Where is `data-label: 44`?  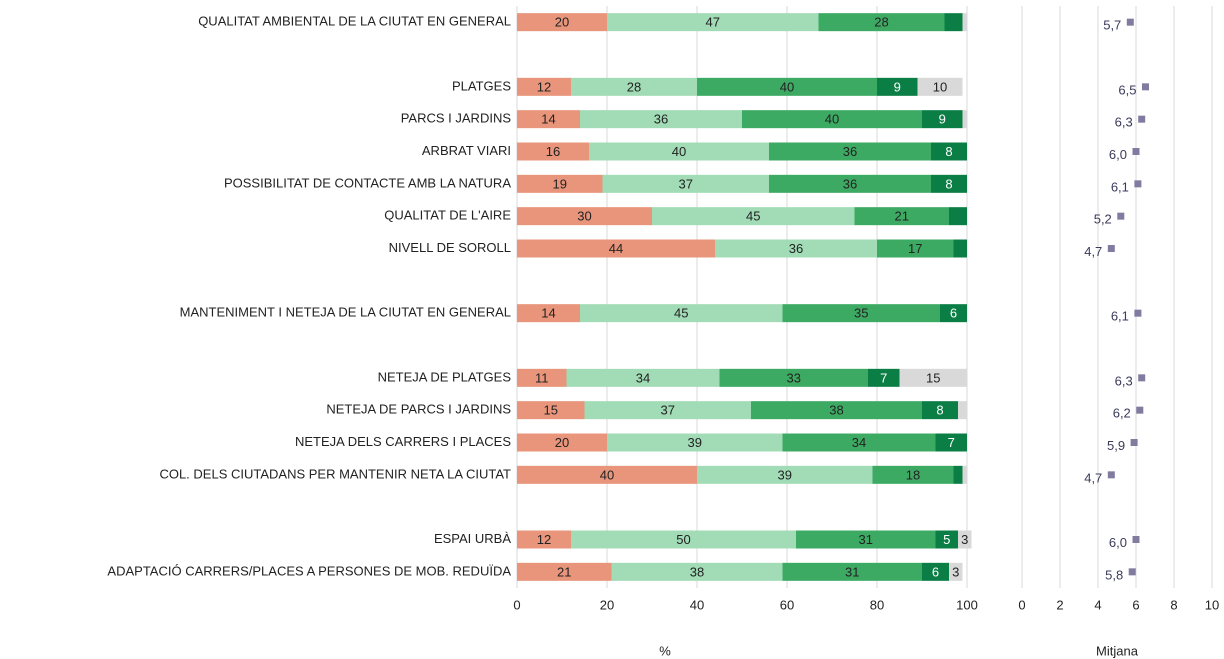 data-label: 44 is located at coordinates (616, 248).